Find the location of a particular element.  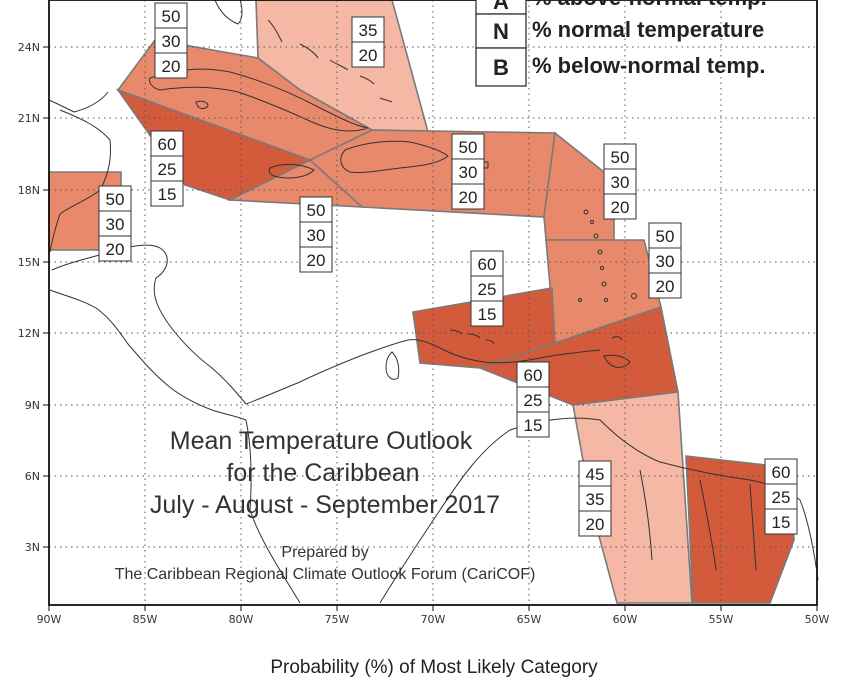

prob-value: 45 is located at coordinates (595, 474).